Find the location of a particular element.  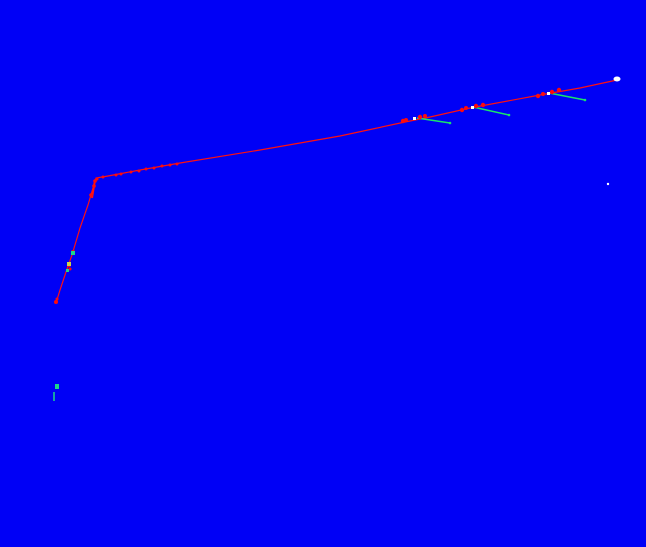

endpoint-highlight is located at coordinates (617, 79).